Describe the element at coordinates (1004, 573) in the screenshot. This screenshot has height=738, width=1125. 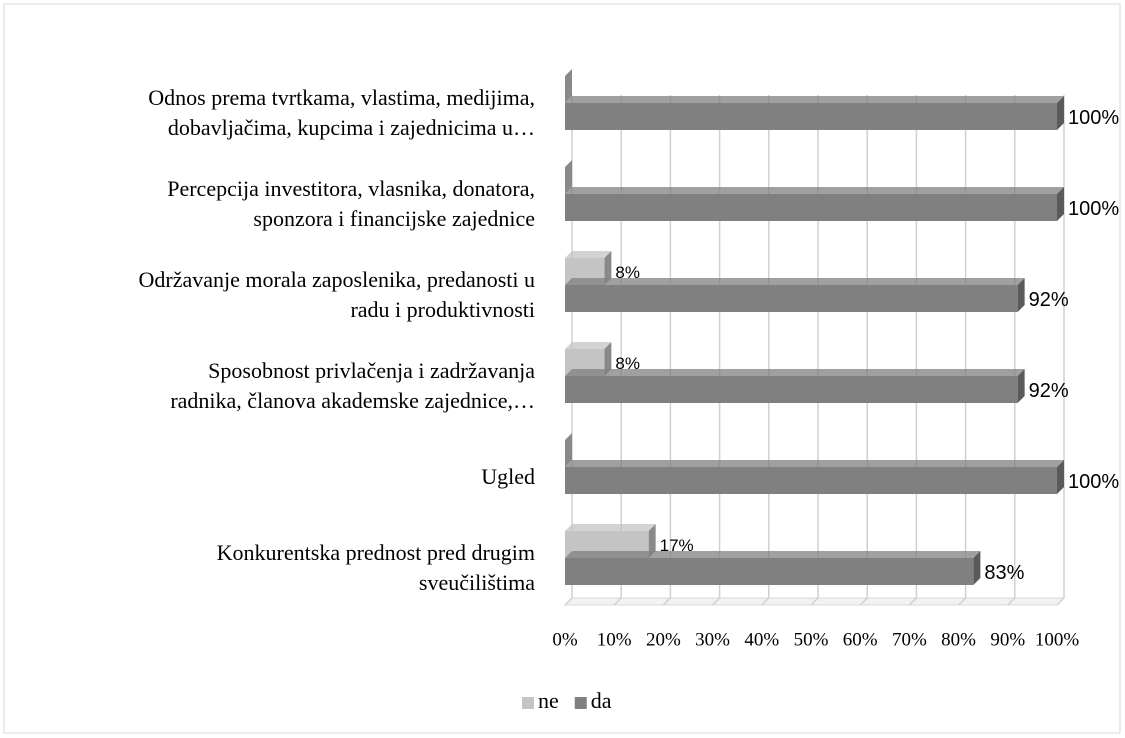
I see `data-label: 83%` at that location.